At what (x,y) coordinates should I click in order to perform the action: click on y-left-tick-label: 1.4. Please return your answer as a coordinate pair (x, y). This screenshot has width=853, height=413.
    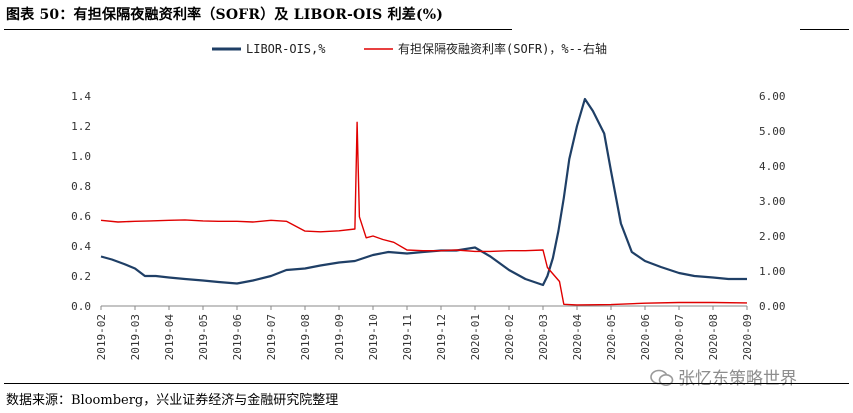
    Looking at the image, I should click on (81, 96).